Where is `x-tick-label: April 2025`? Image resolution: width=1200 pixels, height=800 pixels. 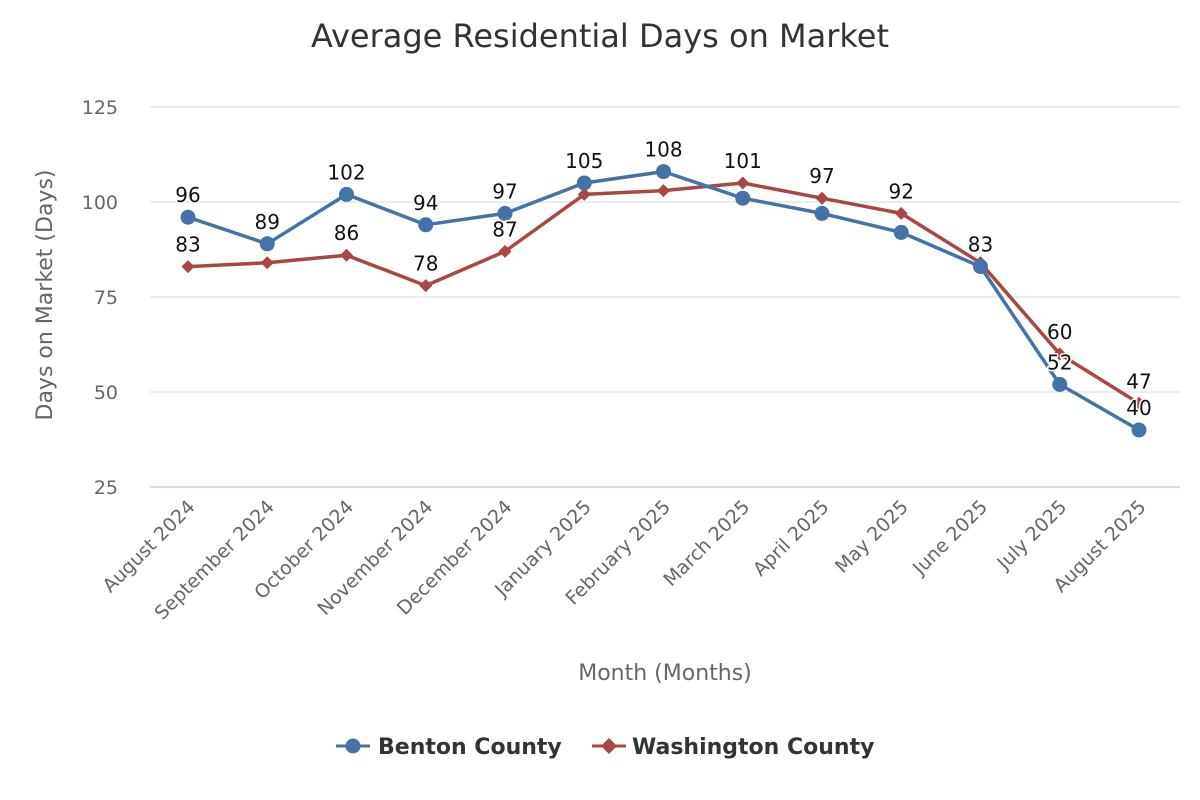 x-tick-label: April 2025 is located at coordinates (791, 538).